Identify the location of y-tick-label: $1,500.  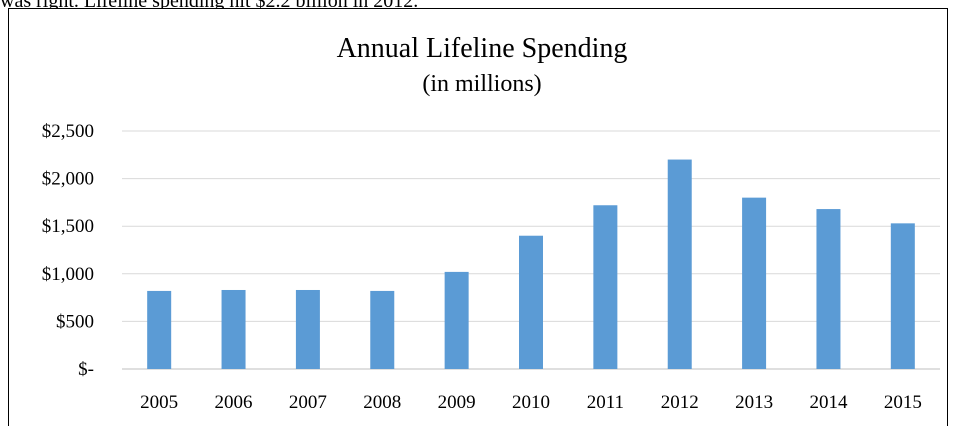
(68, 226).